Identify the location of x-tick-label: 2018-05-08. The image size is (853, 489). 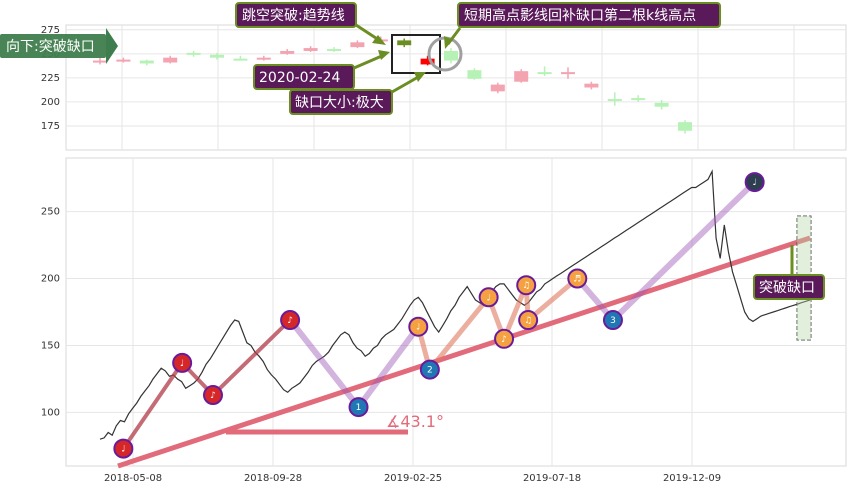
(133, 478).